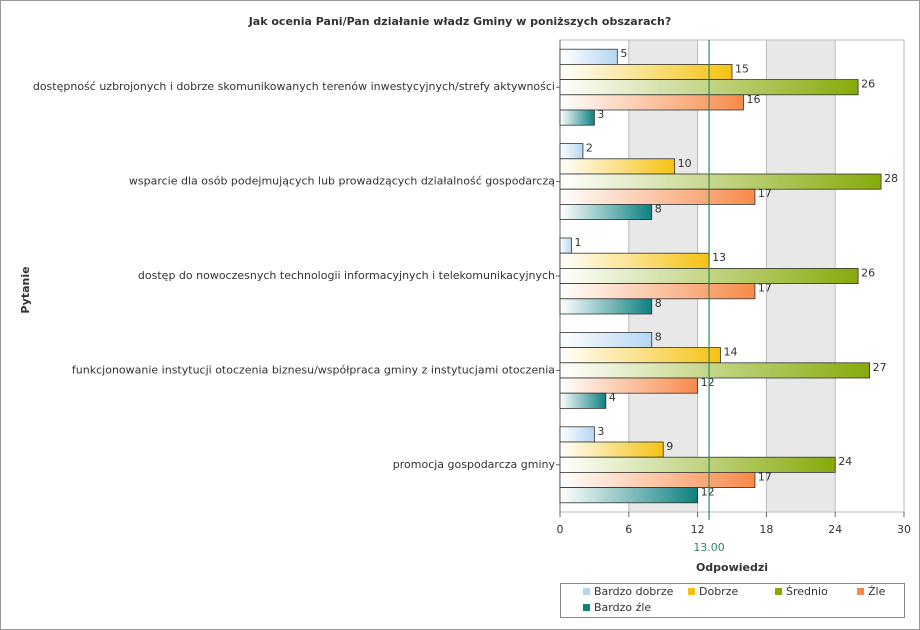  What do you see at coordinates (845, 461) in the screenshot?
I see `value-label: 24` at bounding box center [845, 461].